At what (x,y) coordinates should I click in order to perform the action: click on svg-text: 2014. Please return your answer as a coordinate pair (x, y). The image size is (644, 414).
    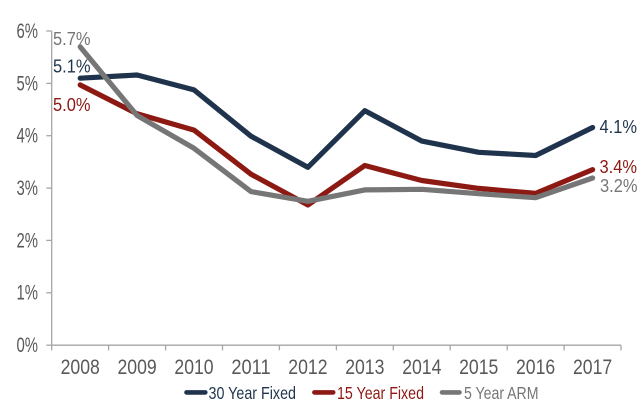
    Looking at the image, I should click on (421, 367).